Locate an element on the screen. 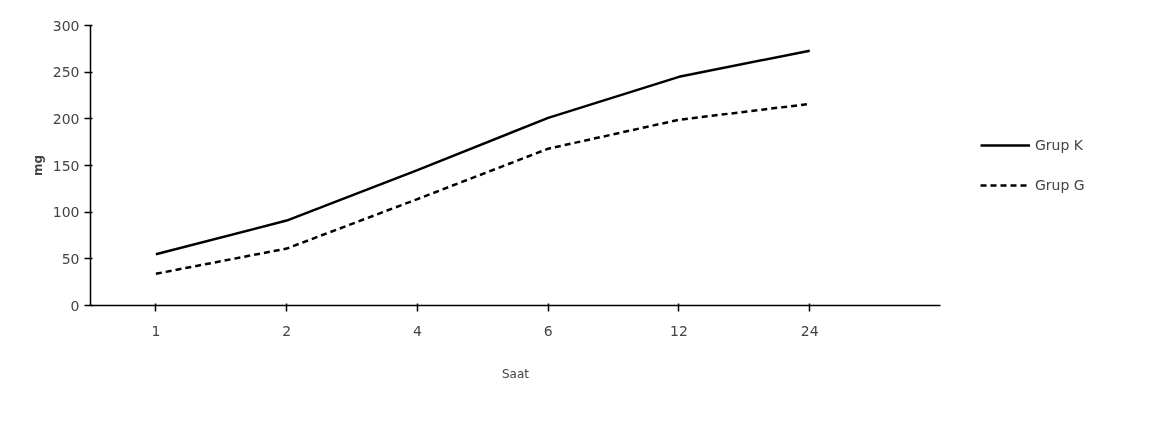  x-tick-label: 2 is located at coordinates (287, 330).